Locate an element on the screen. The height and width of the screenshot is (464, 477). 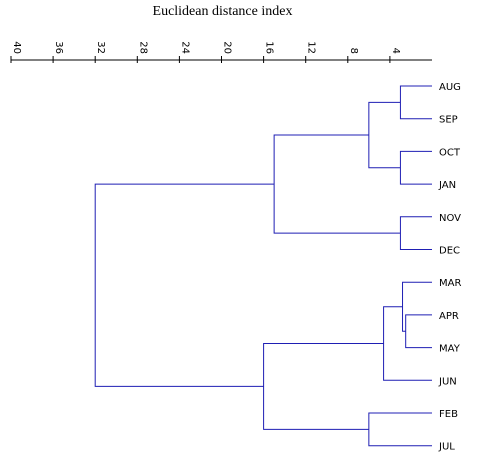
leaf-label: JUL is located at coordinates (446, 447).